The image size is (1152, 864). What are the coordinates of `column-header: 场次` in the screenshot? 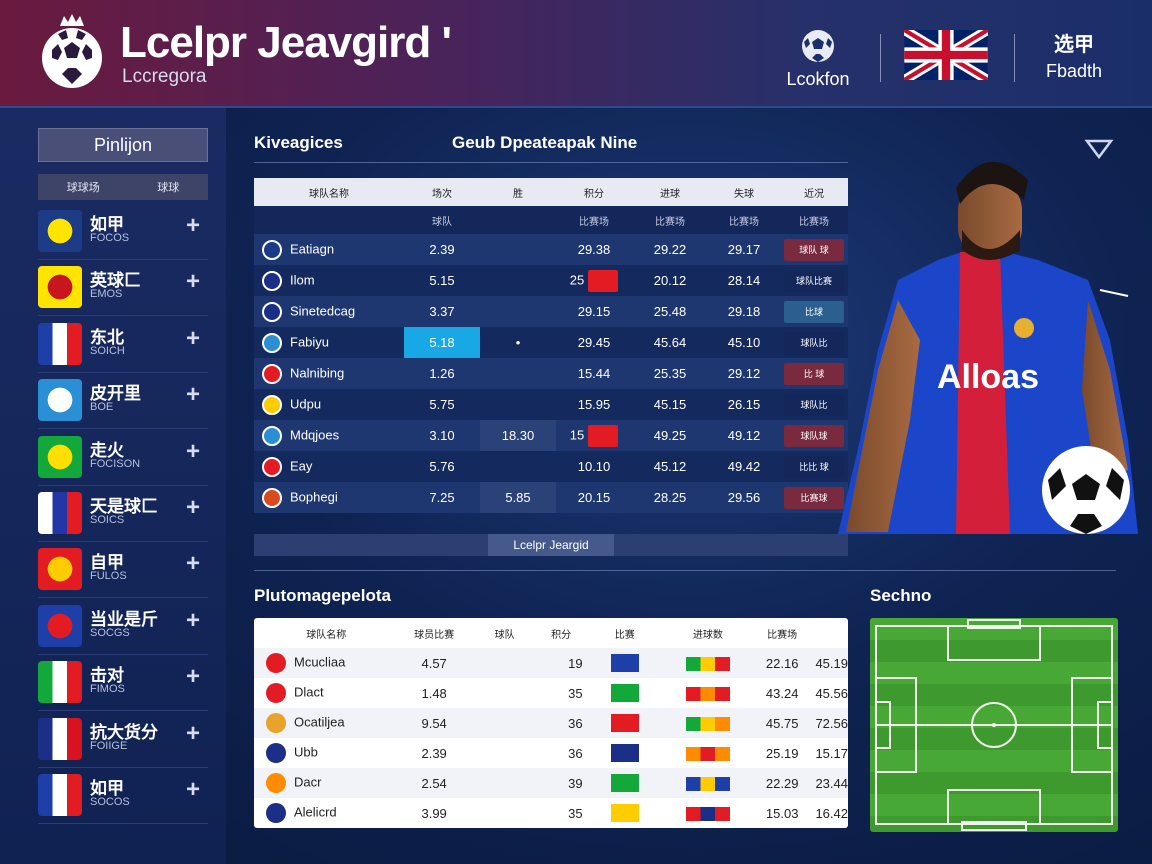 It's located at (442, 194).